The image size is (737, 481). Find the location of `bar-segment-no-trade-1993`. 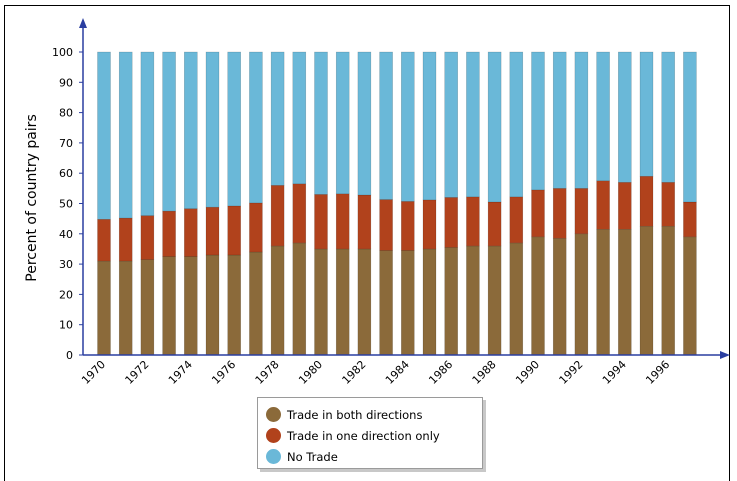

bar-segment-no-trade-1993 is located at coordinates (603, 116).